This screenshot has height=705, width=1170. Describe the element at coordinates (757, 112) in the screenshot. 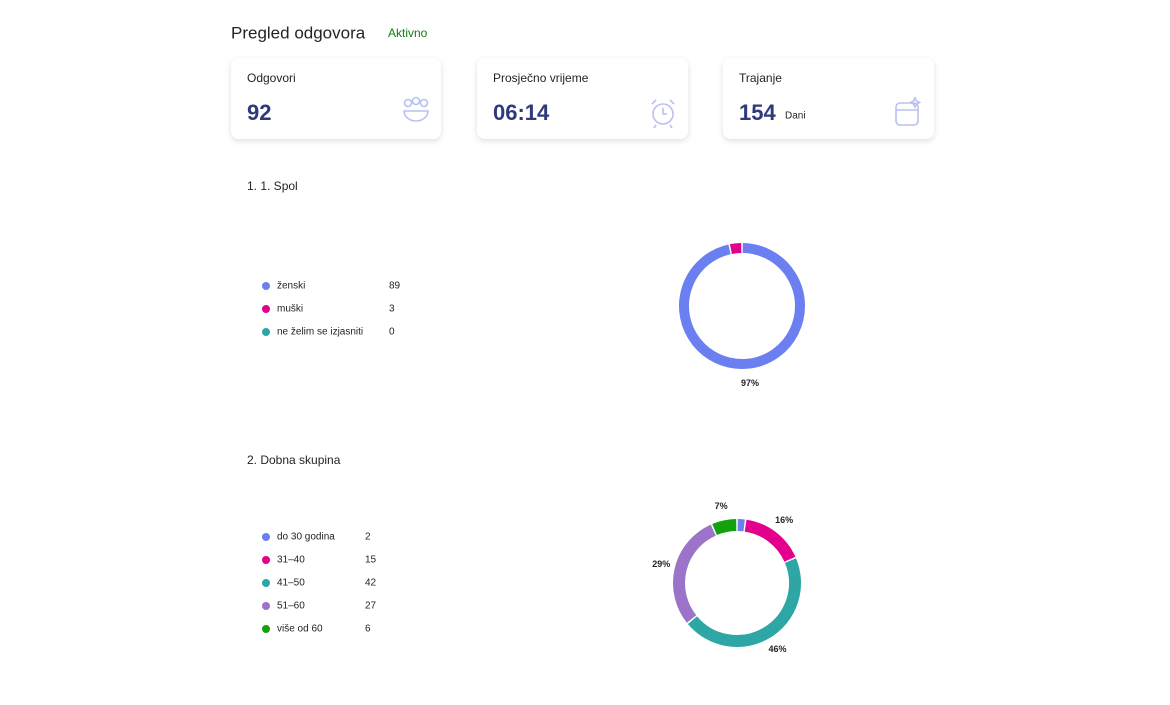

I see `card-value: 154` at that location.